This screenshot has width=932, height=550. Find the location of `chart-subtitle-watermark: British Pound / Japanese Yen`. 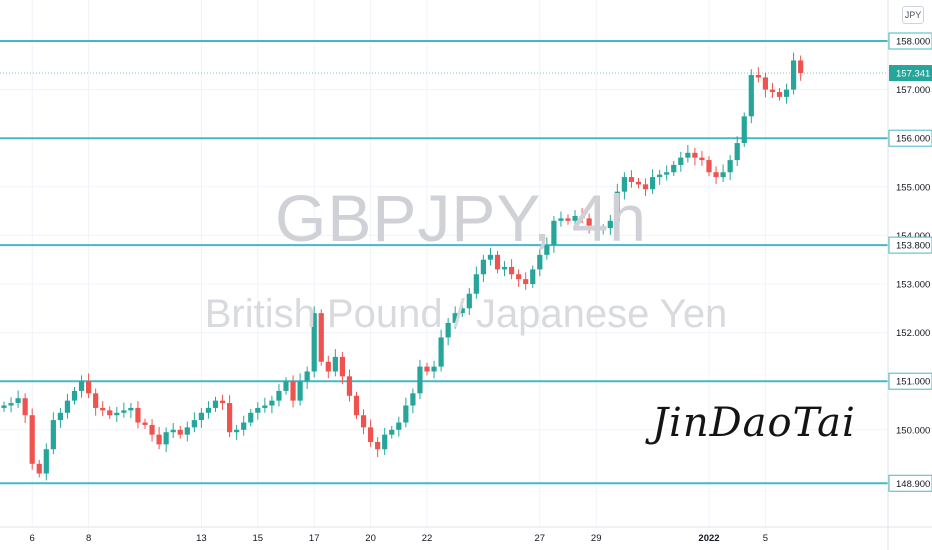

chart-subtitle-watermark: British Pound / Japanese Yen is located at coordinates (466, 314).